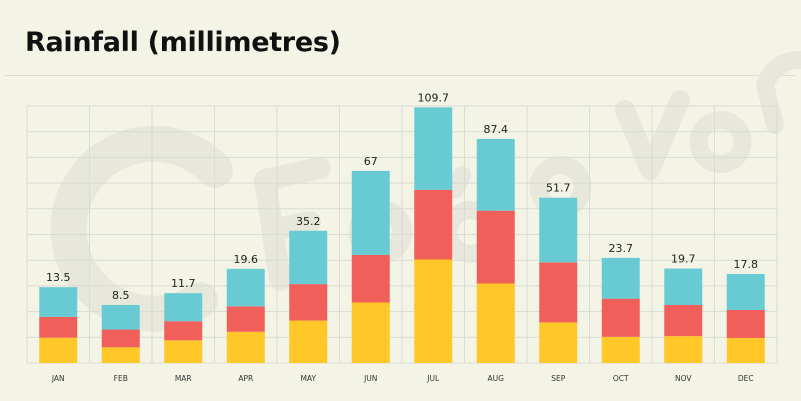 The width and height of the screenshot is (801, 401). Describe the element at coordinates (433, 378) in the screenshot. I see `x-tick-label: JUL` at that location.